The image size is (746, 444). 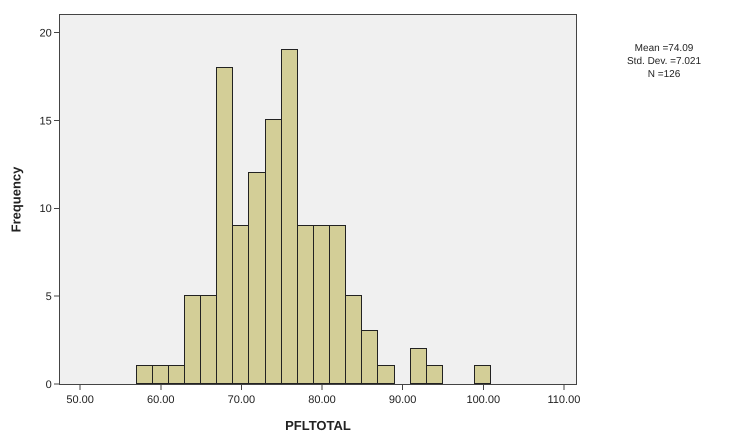 What do you see at coordinates (161, 400) in the screenshot?
I see `x-tick-label: 60.00` at bounding box center [161, 400].